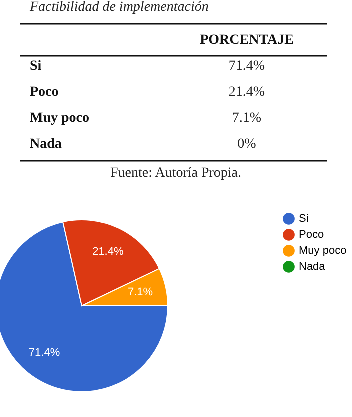 This screenshot has height=417, width=352. I want to click on data-label: 21.4%, so click(108, 252).